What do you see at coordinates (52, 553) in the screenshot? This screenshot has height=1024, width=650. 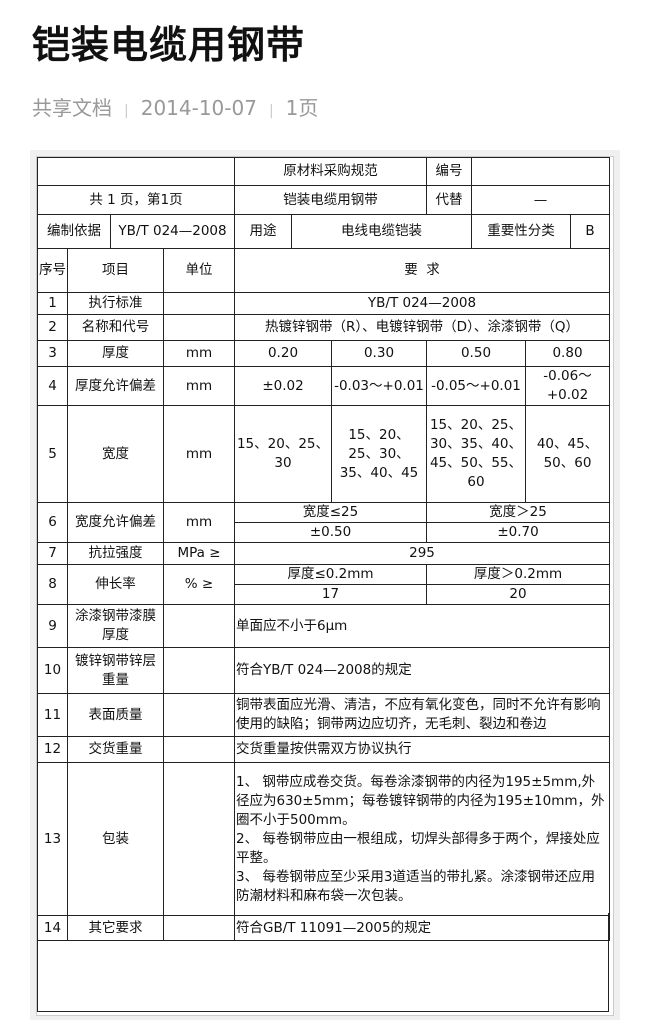 I see `row-number: 7` at bounding box center [52, 553].